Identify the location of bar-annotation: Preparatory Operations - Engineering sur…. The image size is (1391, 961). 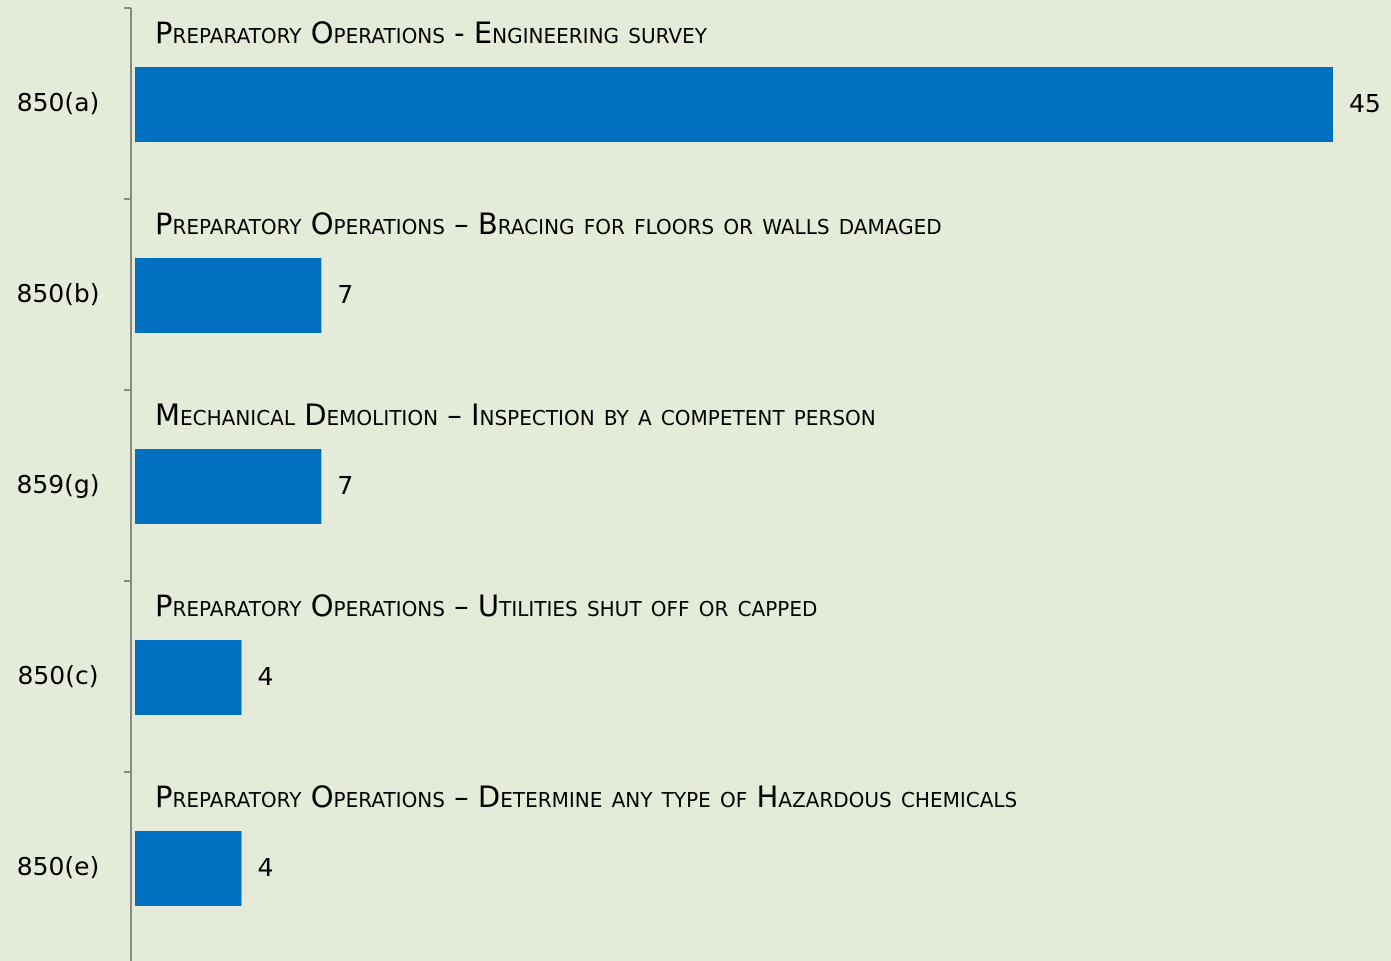
(431, 33).